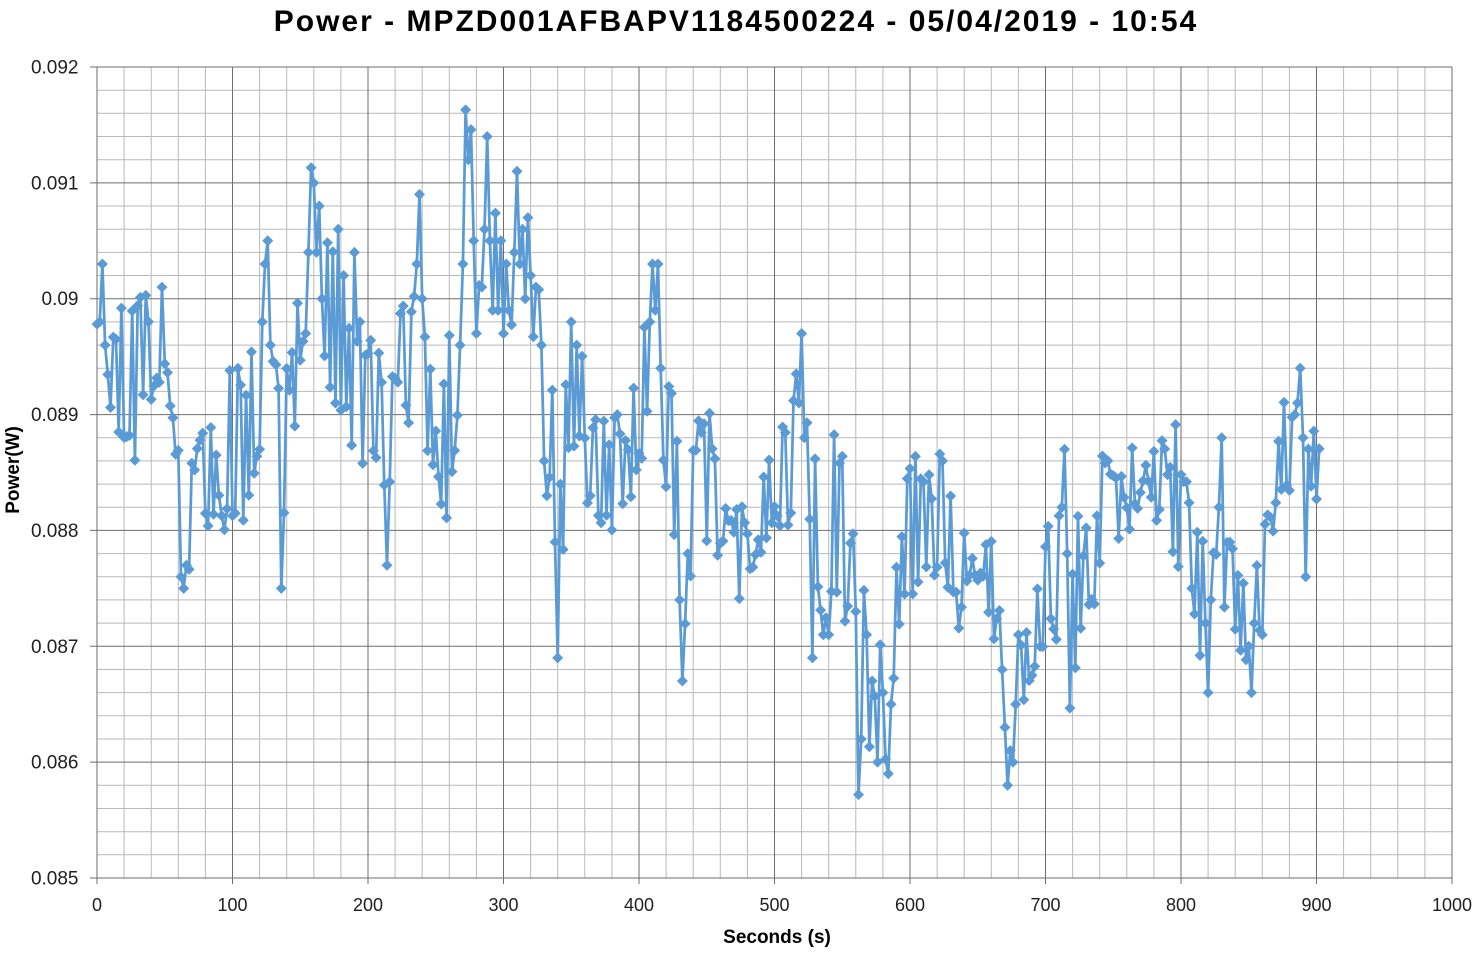  What do you see at coordinates (13, 470) in the screenshot?
I see `svg-text: Power(W)` at bounding box center [13, 470].